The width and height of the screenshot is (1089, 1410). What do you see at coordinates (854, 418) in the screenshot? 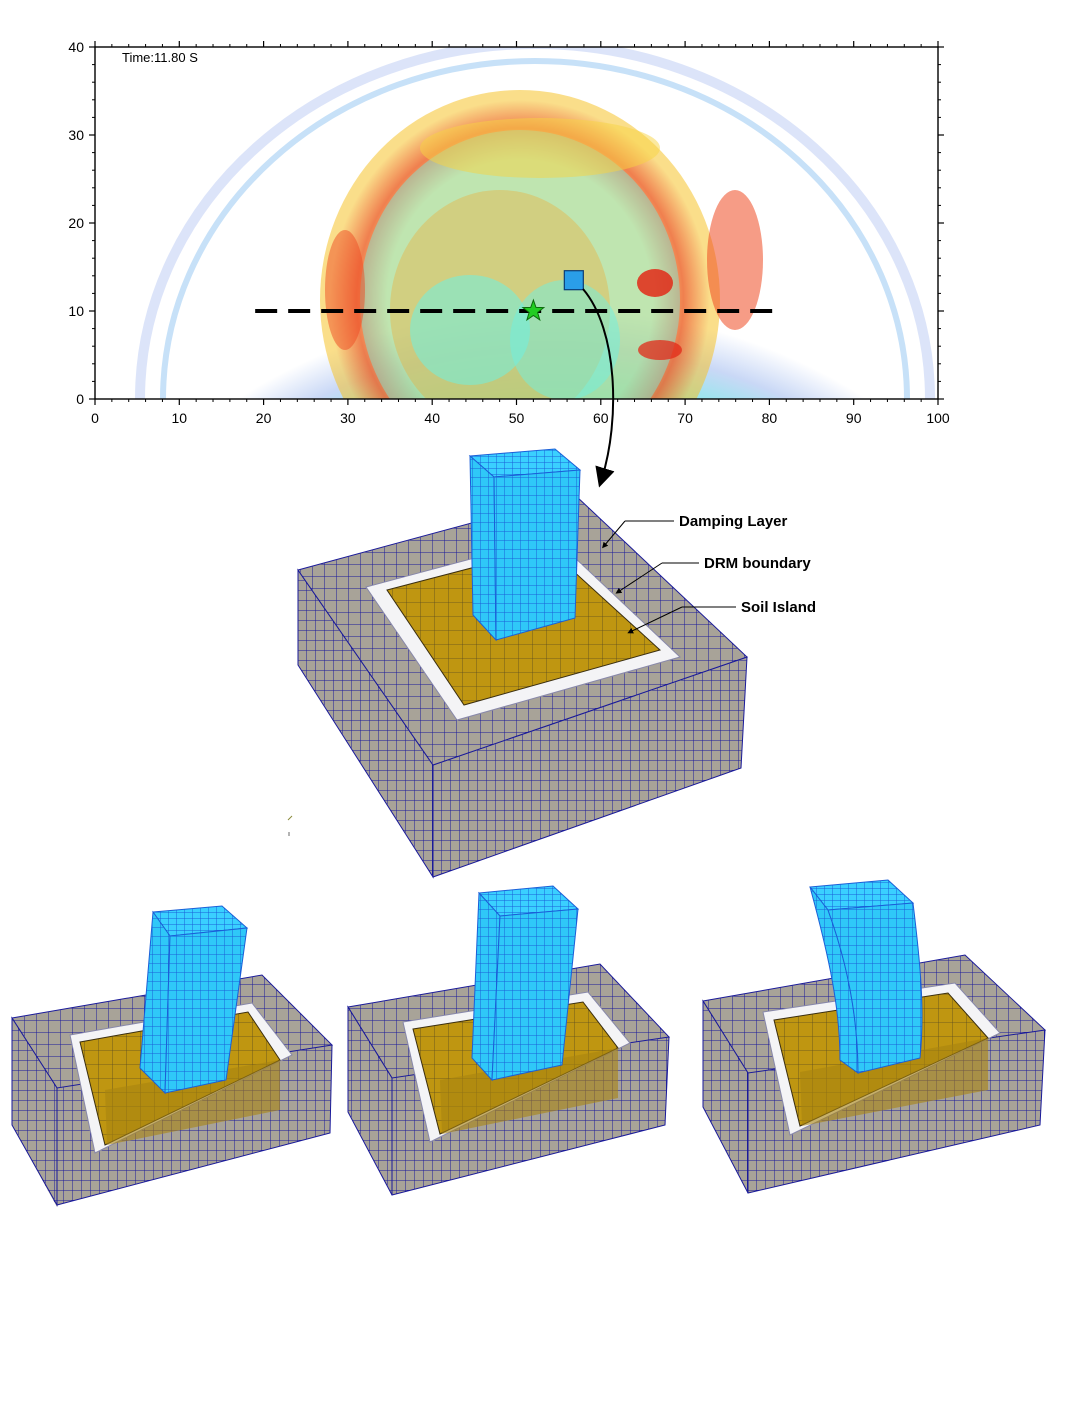
I see `x-tick-label: 90` at bounding box center [854, 418].